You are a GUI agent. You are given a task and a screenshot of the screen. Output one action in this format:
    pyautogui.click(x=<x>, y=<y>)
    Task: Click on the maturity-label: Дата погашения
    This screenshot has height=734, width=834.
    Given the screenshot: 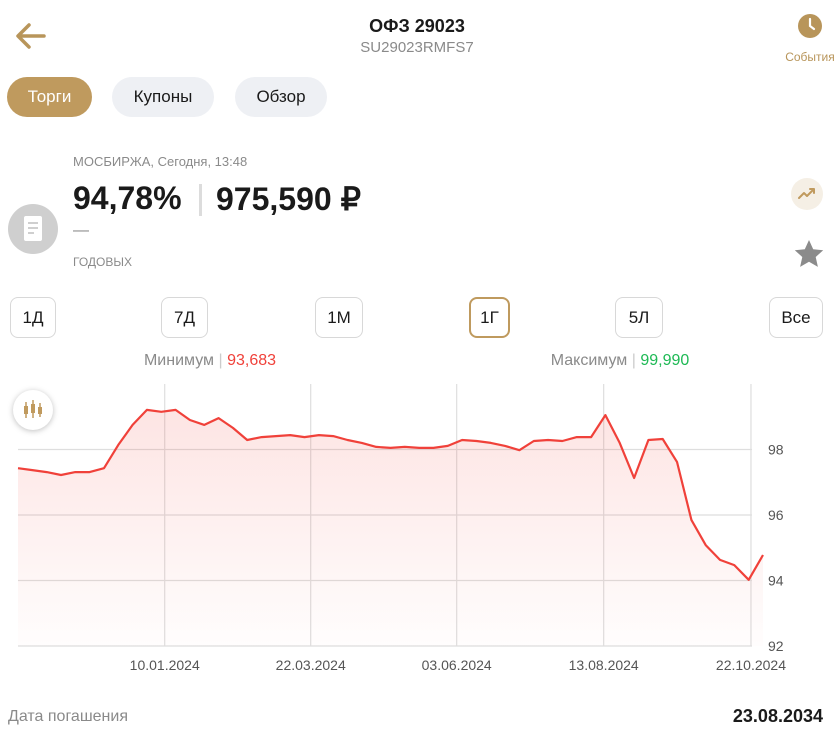 What is the action you would take?
    pyautogui.click(x=68, y=716)
    